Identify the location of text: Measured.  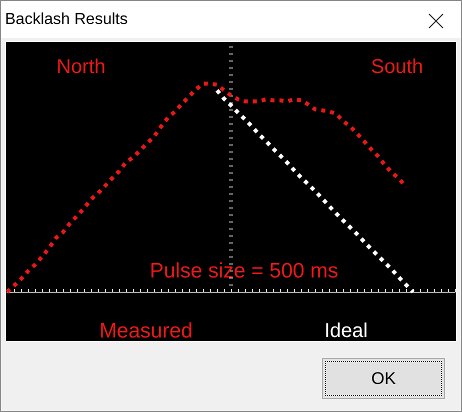
(146, 331).